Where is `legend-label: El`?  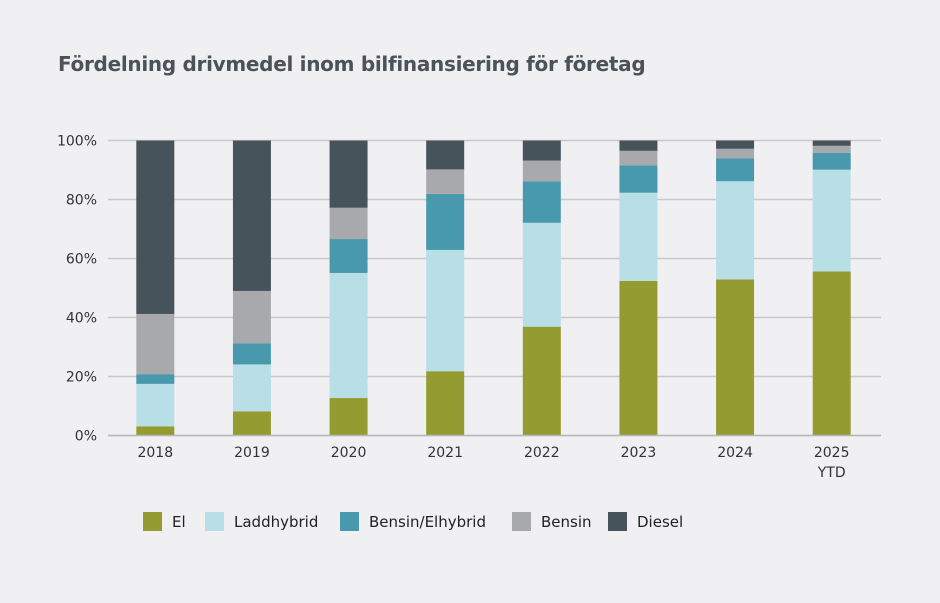 legend-label: El is located at coordinates (179, 521).